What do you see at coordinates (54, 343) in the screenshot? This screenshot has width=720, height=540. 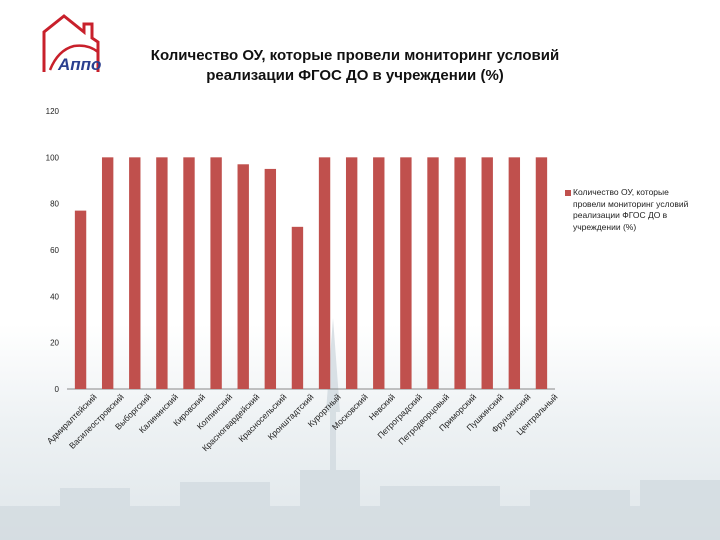 I see `y-tick-label: 20` at bounding box center [54, 343].